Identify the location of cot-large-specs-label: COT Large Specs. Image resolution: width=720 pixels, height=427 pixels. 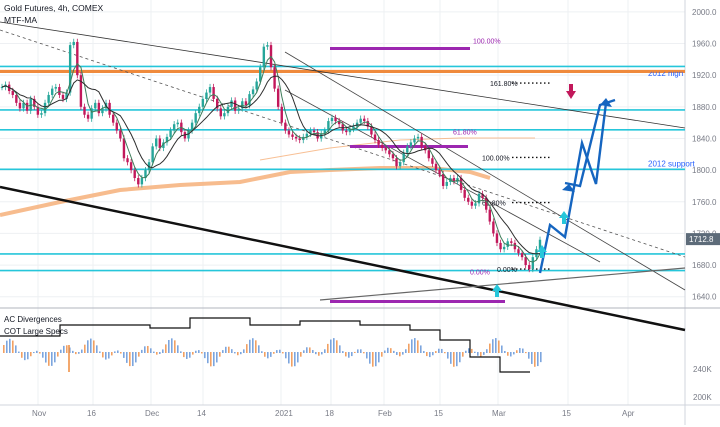
(36, 331).